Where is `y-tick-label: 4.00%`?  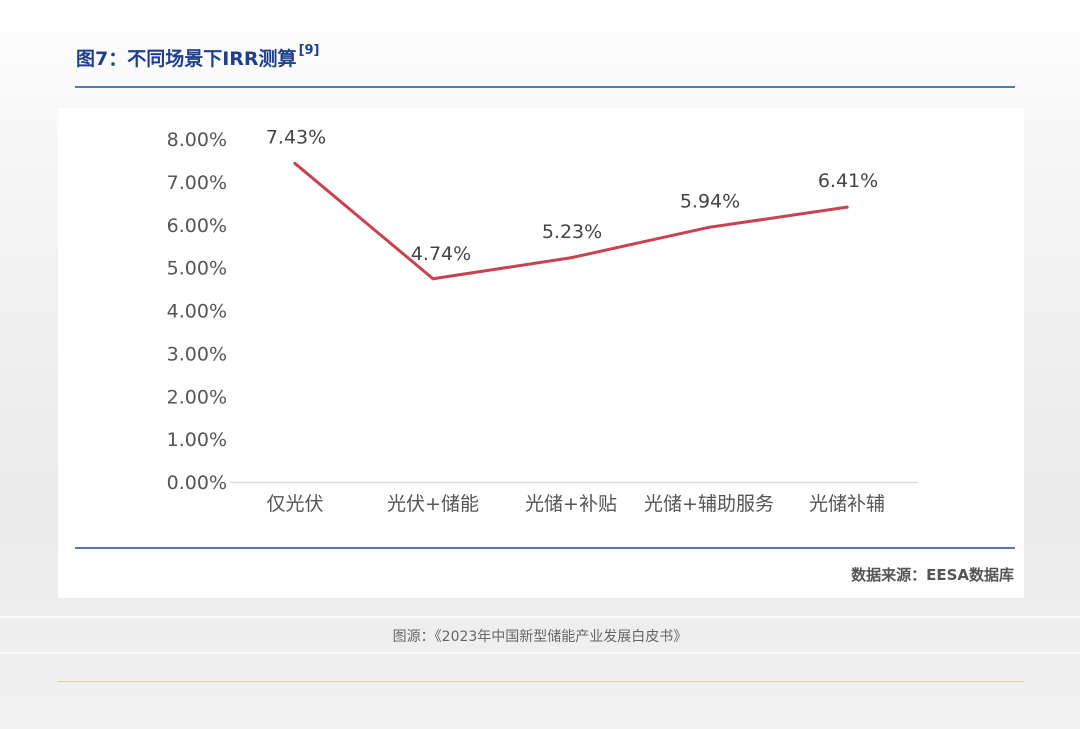
y-tick-label: 4.00% is located at coordinates (197, 312).